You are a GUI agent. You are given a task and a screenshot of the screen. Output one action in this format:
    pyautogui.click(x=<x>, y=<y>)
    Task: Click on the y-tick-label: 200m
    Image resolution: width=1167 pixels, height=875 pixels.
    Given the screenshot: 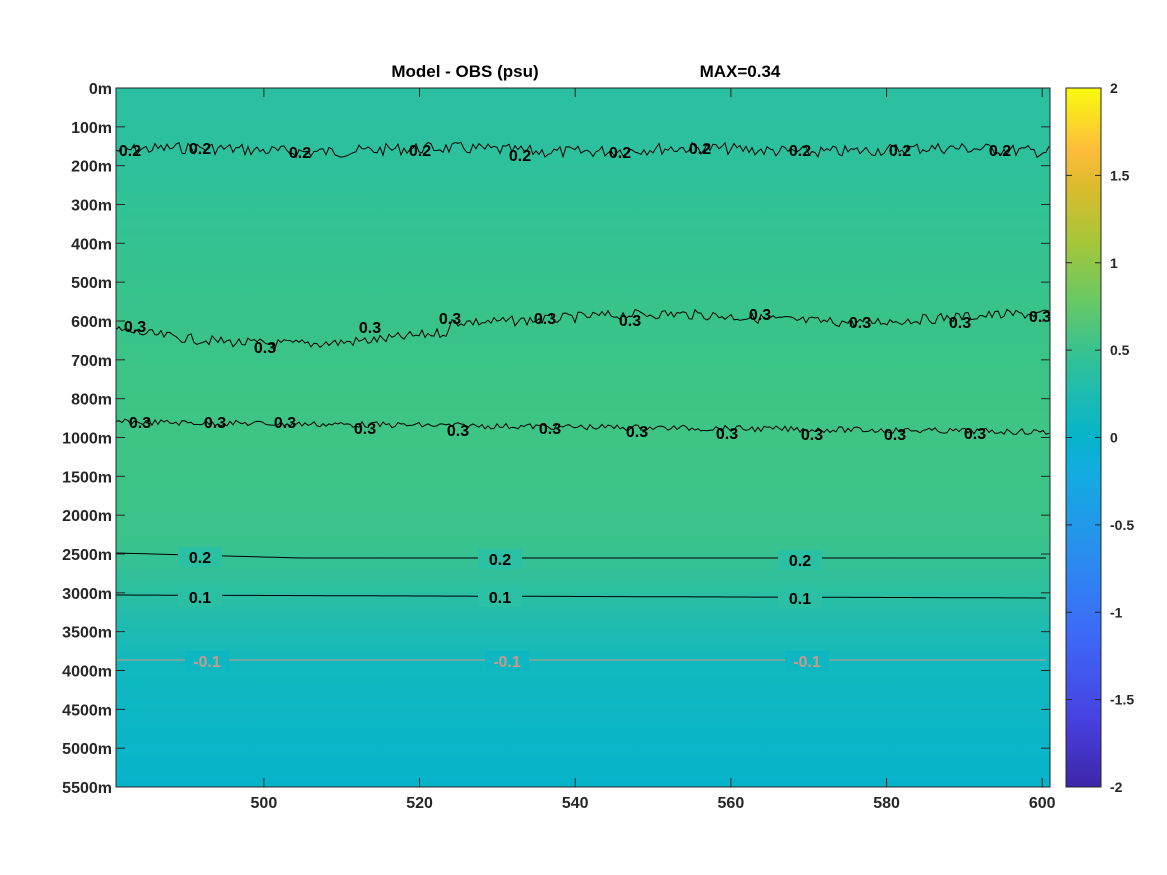 What is the action you would take?
    pyautogui.click(x=91, y=167)
    